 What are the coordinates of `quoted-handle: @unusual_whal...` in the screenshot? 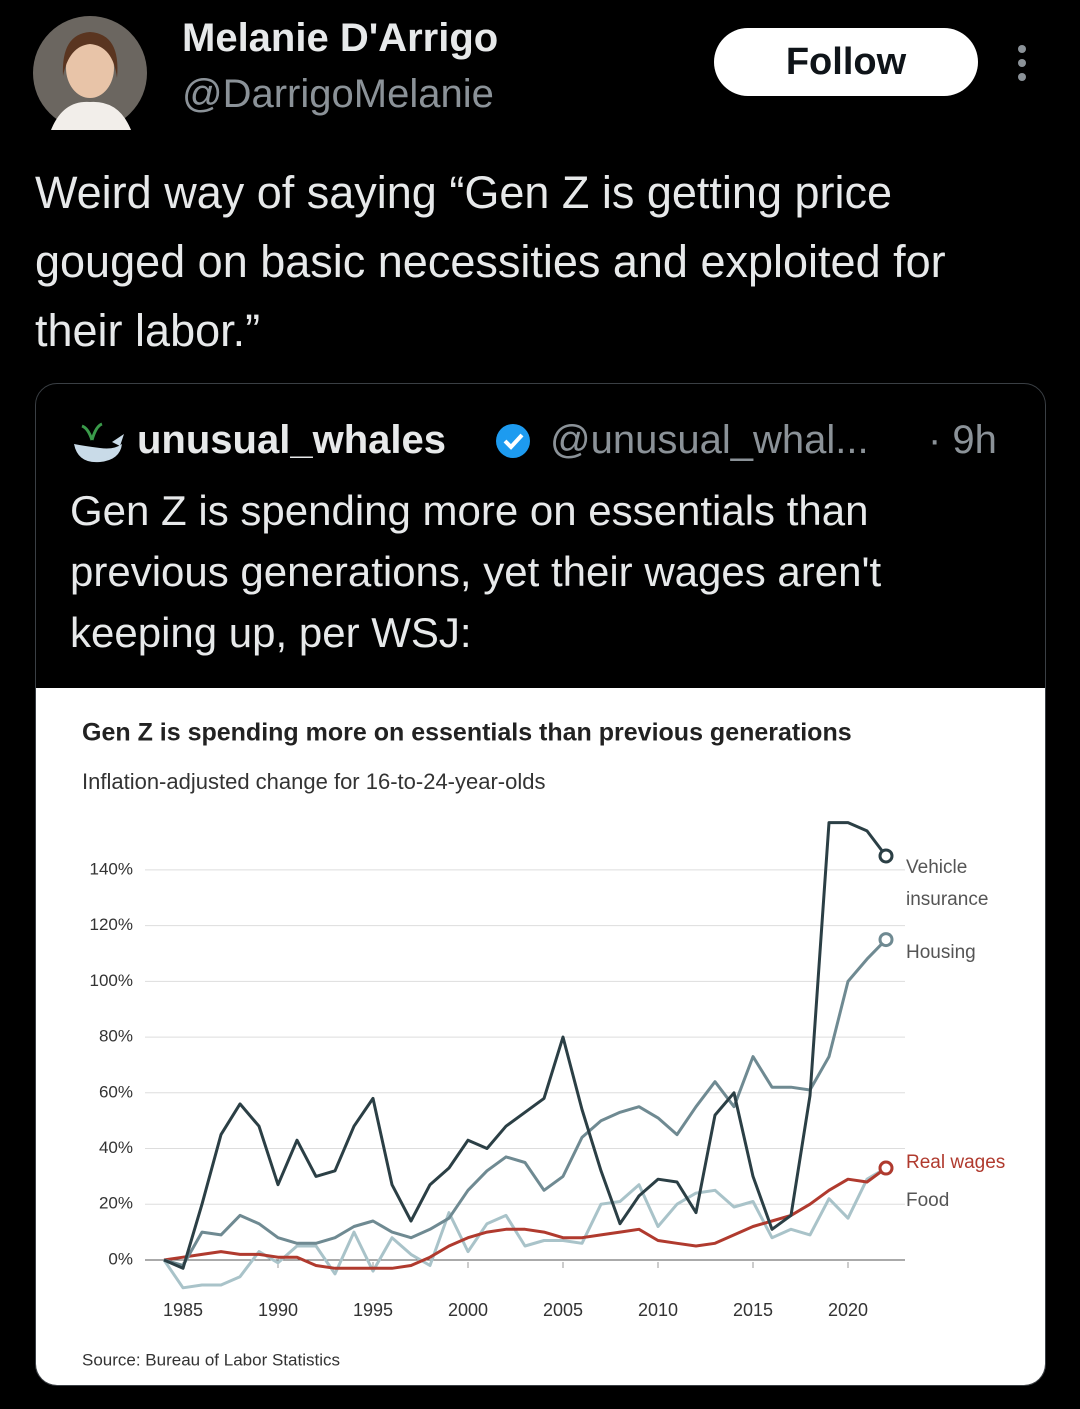 It's located at (709, 440).